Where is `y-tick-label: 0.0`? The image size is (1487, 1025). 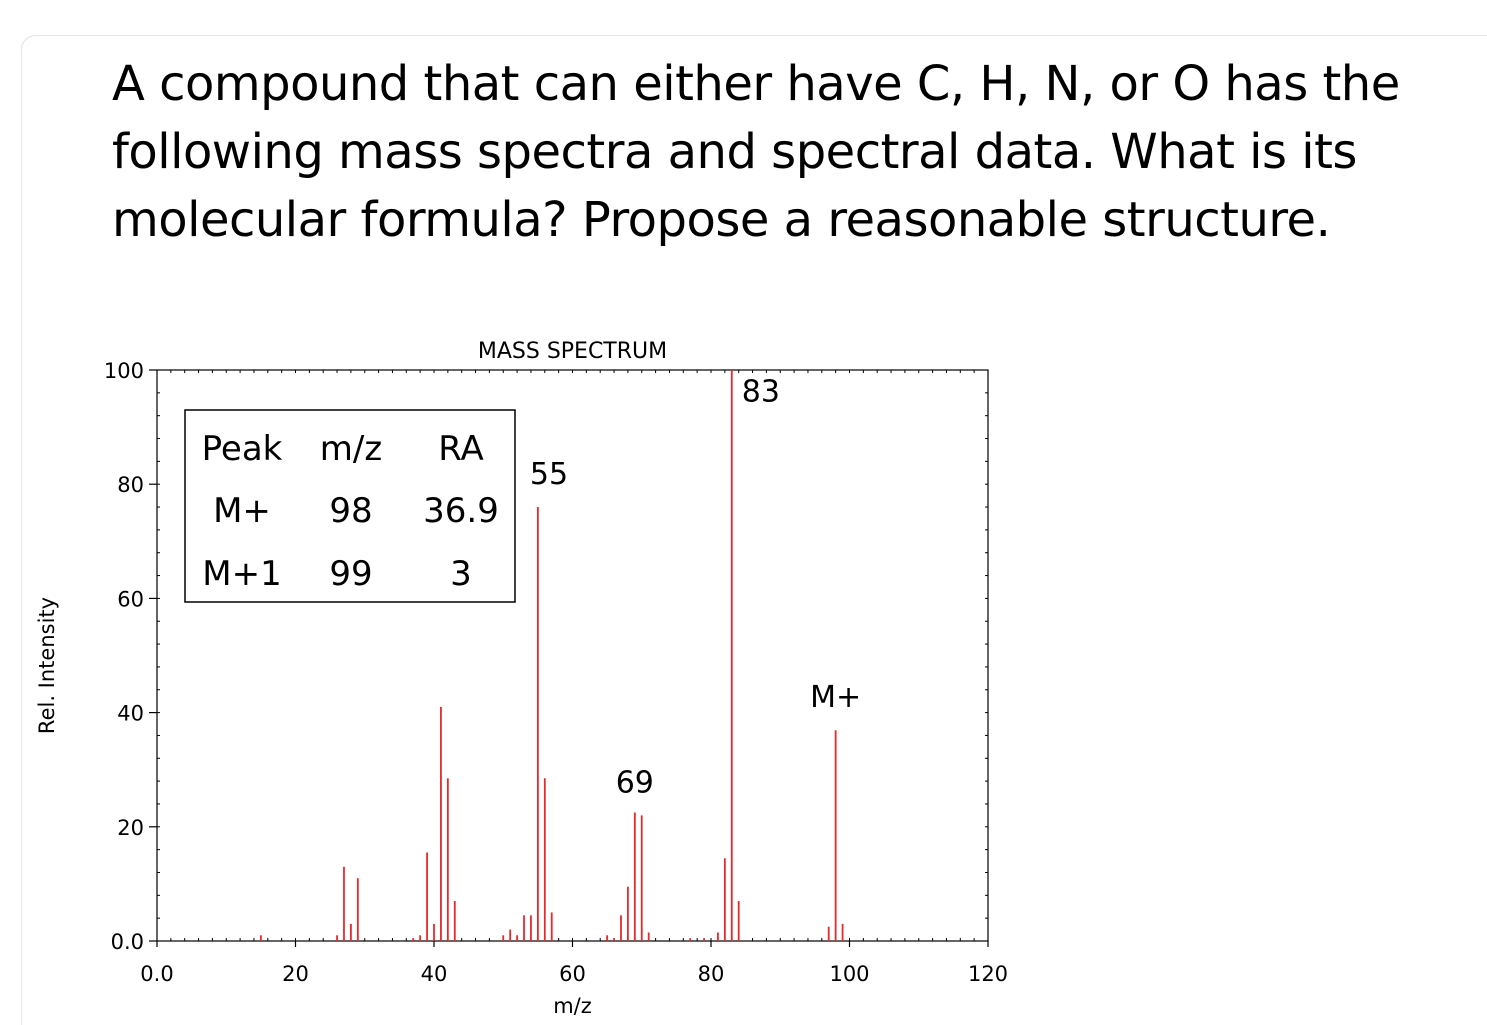
y-tick-label: 0.0 is located at coordinates (127, 942).